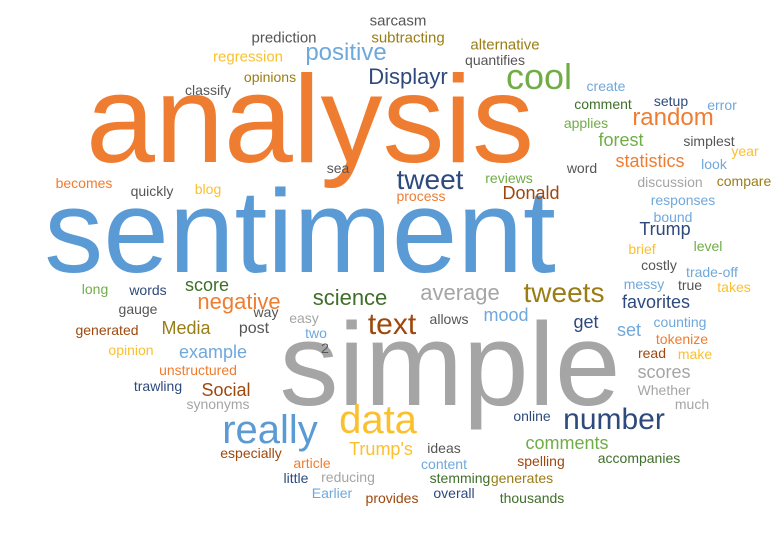  What do you see at coordinates (421, 196) in the screenshot?
I see `cloud-word: process` at bounding box center [421, 196].